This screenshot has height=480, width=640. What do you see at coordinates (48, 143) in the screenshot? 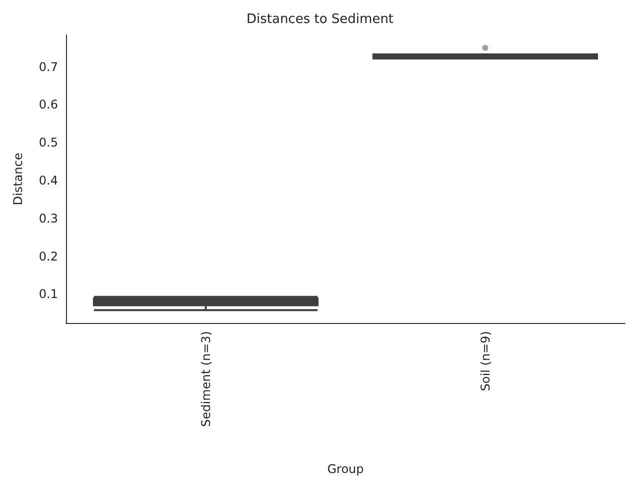
I see `y-tick-label: 0.5` at bounding box center [48, 143].